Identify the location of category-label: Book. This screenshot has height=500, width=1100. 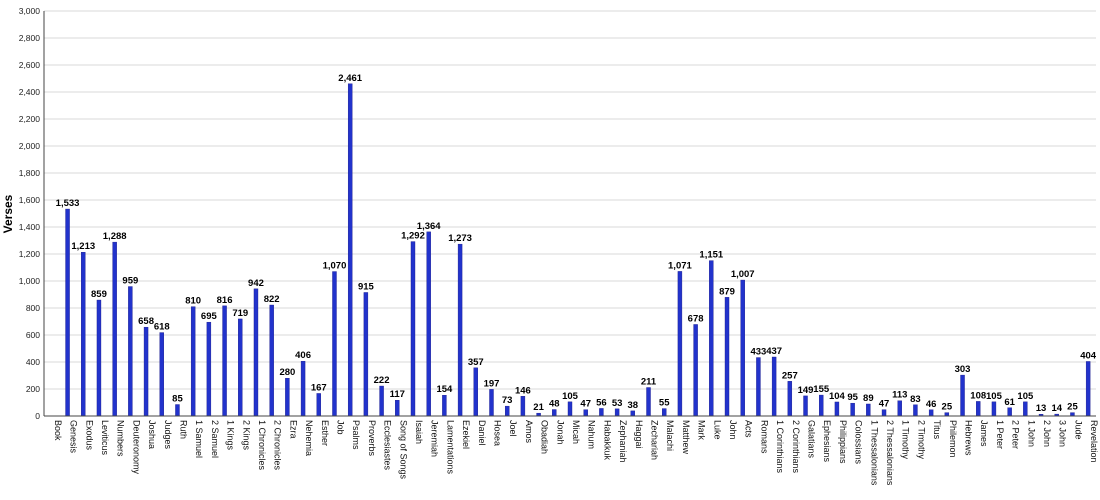
(58, 430).